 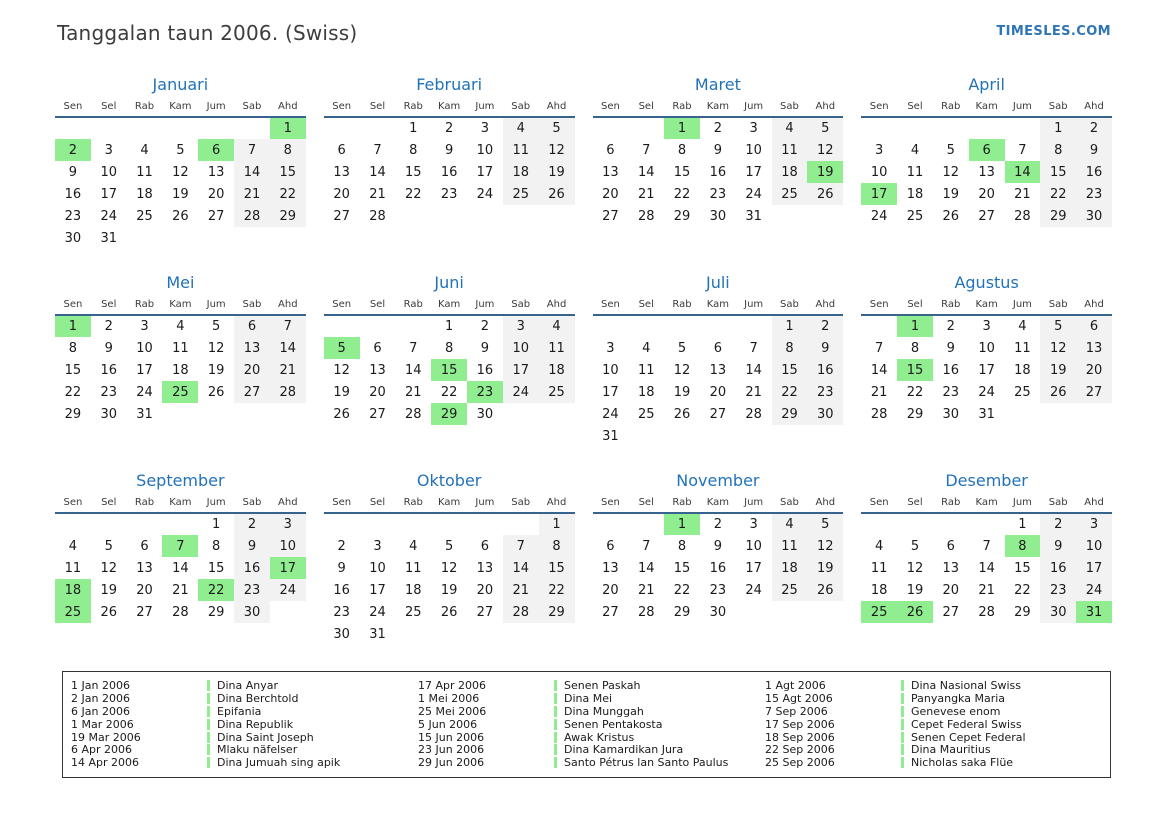 I want to click on holiday-date: 17 Sep 2006, so click(x=800, y=724).